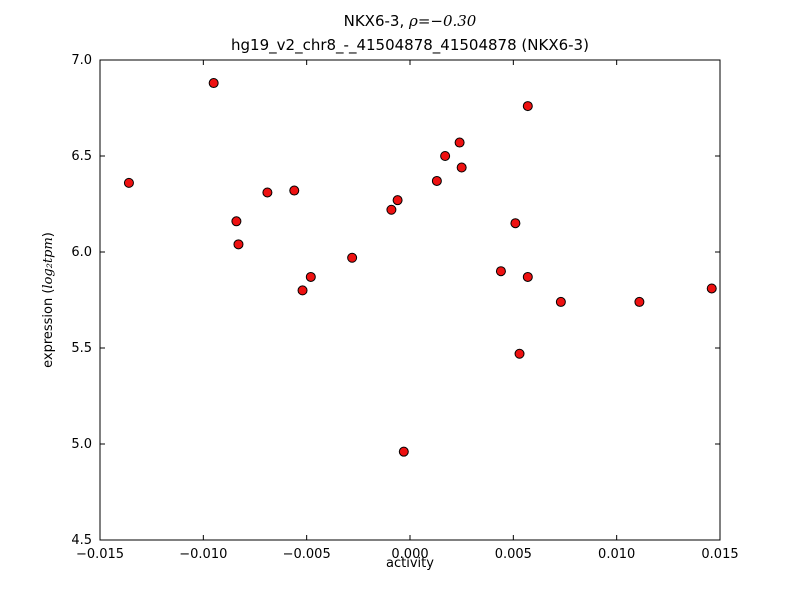 The width and height of the screenshot is (800, 604). I want to click on y-axis-label-math: log₂tpm, so click(48, 262).